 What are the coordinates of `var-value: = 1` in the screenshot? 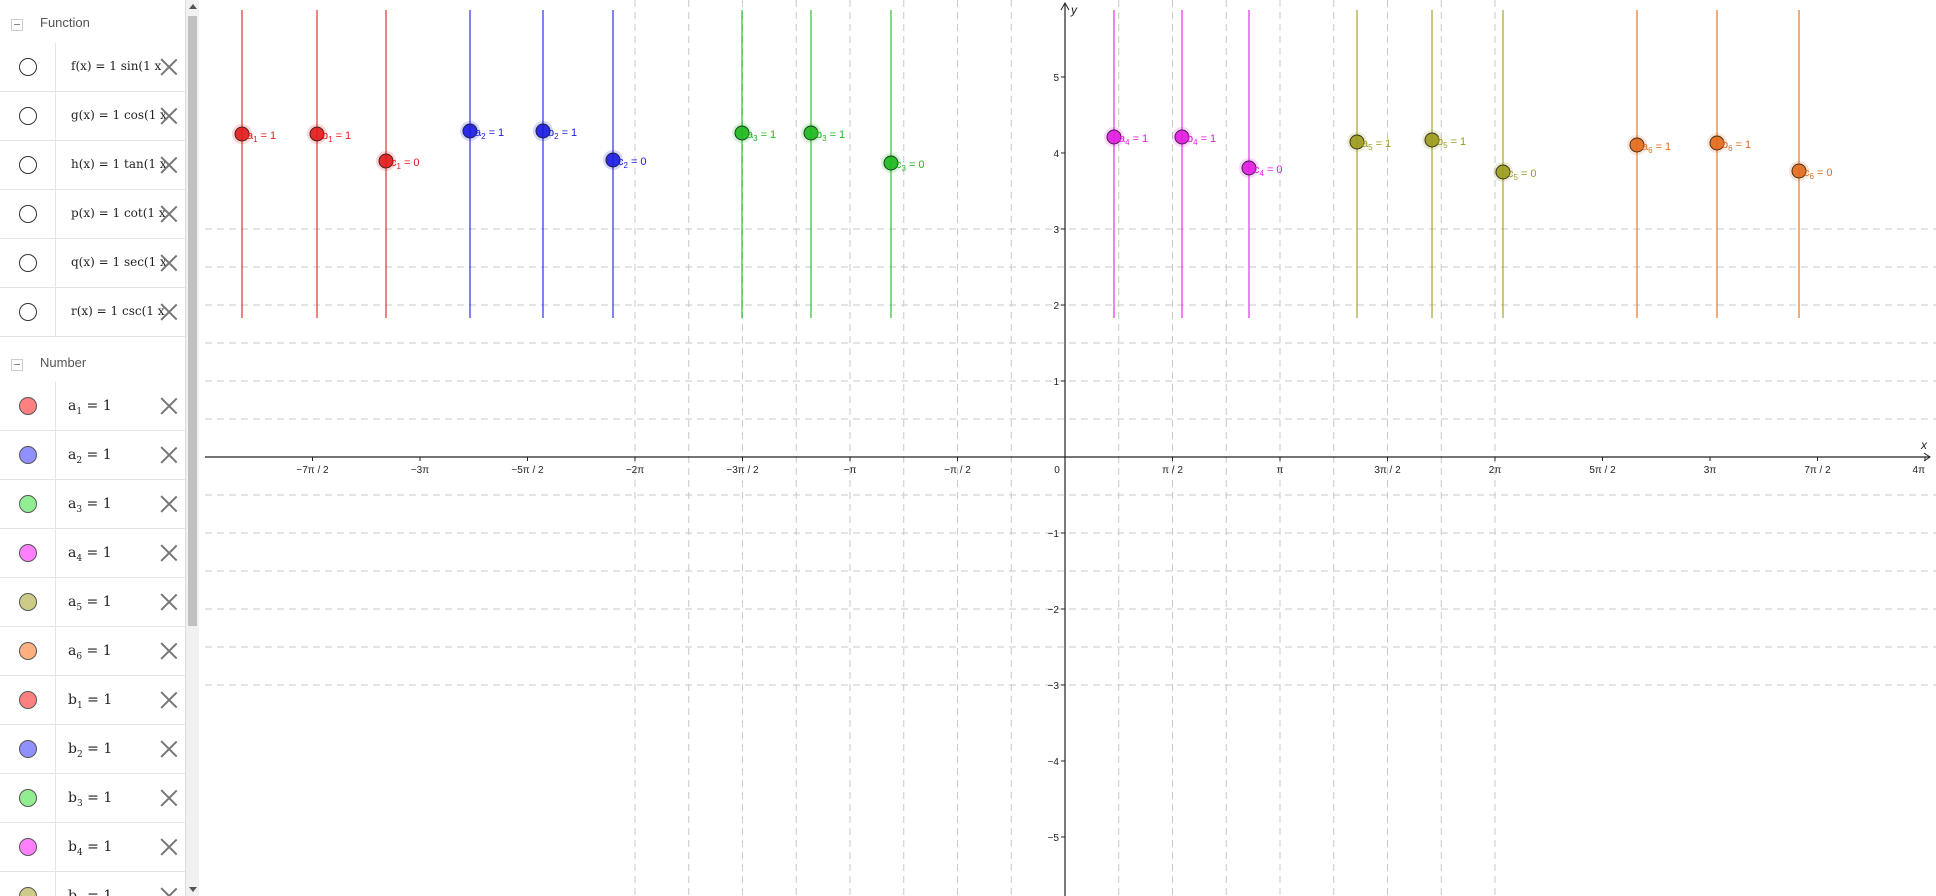 It's located at (100, 798).